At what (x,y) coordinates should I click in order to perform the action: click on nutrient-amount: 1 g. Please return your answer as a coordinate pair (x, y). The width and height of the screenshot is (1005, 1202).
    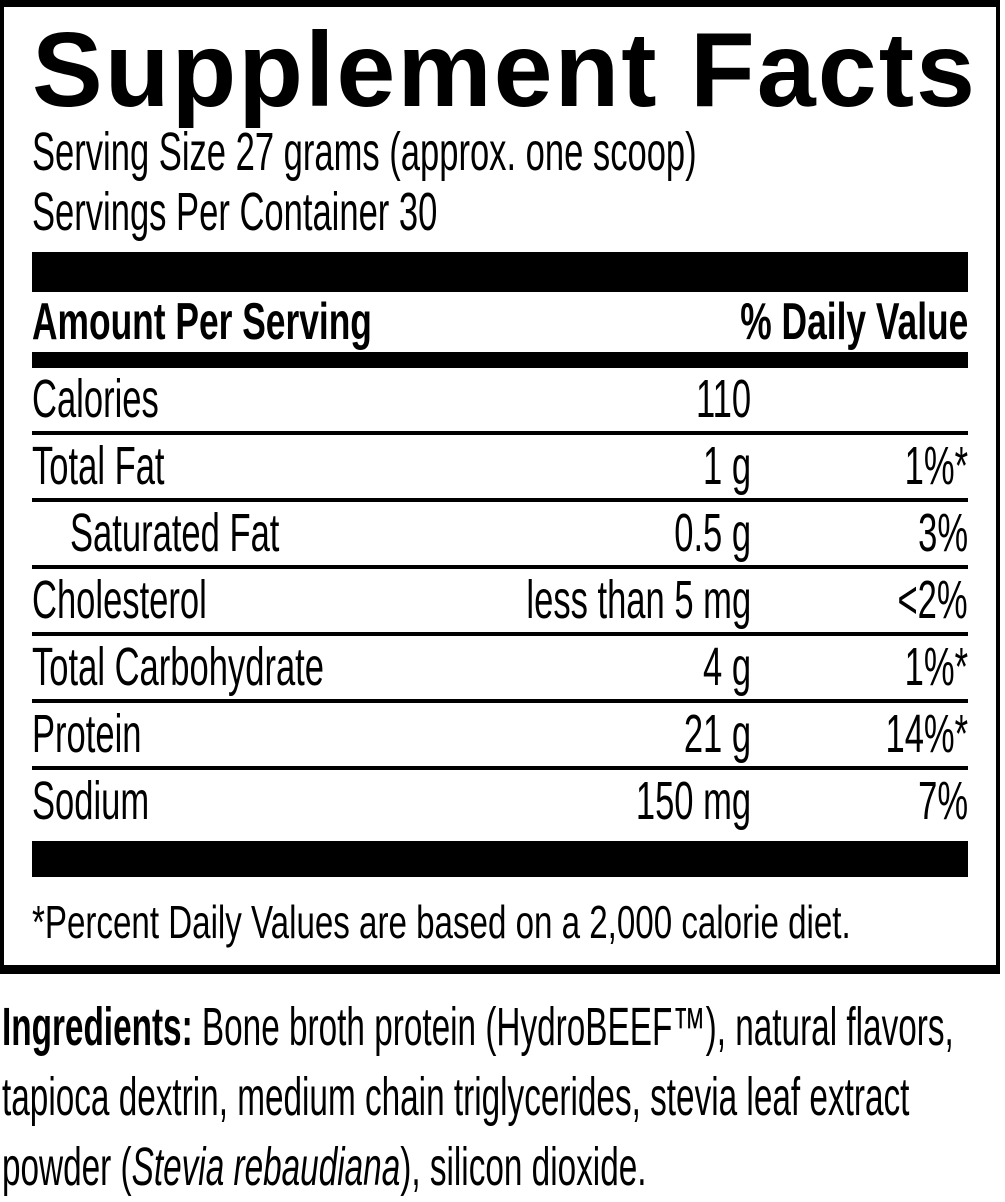
    Looking at the image, I should click on (726, 466).